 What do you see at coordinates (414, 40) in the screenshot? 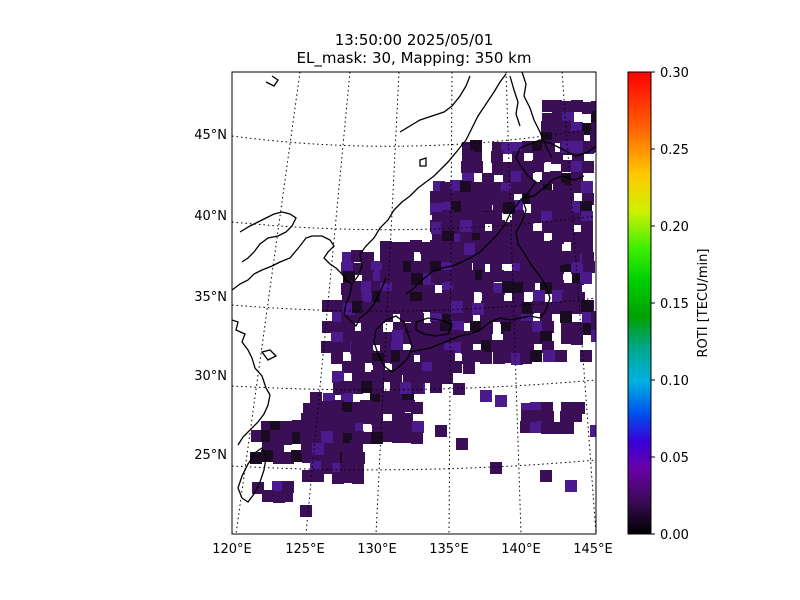
I see `map-title-time: 13:50:00 2025/05/01` at bounding box center [414, 40].